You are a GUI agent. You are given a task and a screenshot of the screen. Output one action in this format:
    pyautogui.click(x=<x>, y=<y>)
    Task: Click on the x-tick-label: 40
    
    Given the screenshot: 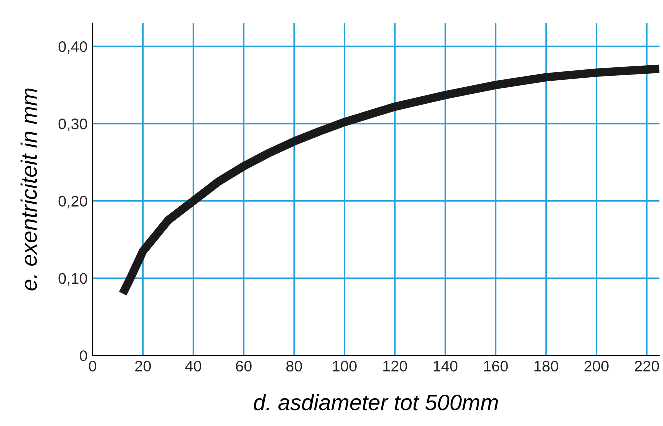 What is the action you would take?
    pyautogui.click(x=193, y=366)
    